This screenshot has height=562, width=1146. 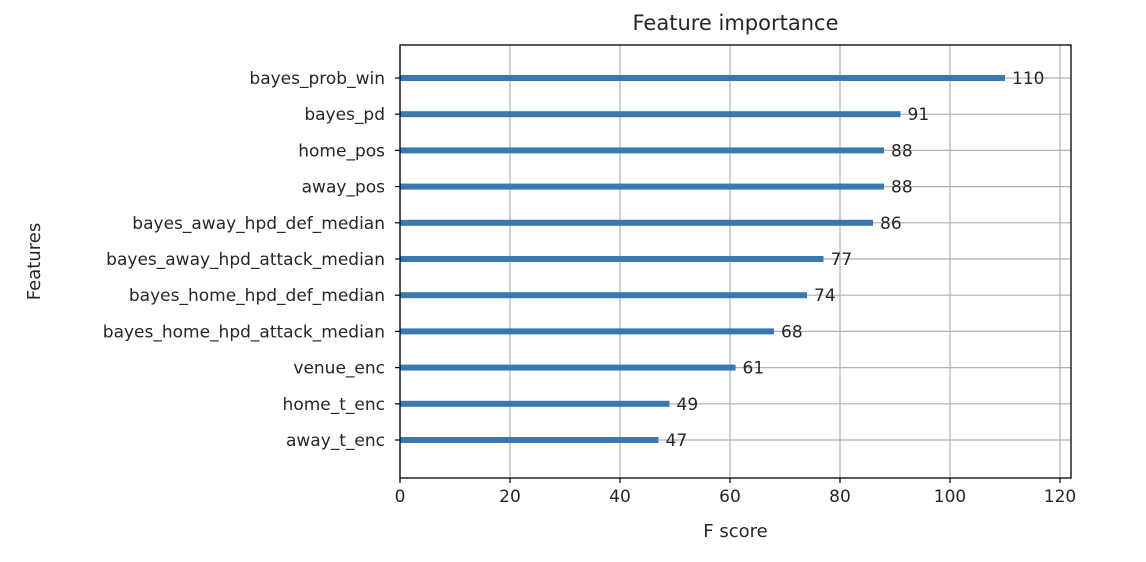 What do you see at coordinates (1028, 79) in the screenshot?
I see `value-label-bayes_prob_win: 110` at bounding box center [1028, 79].